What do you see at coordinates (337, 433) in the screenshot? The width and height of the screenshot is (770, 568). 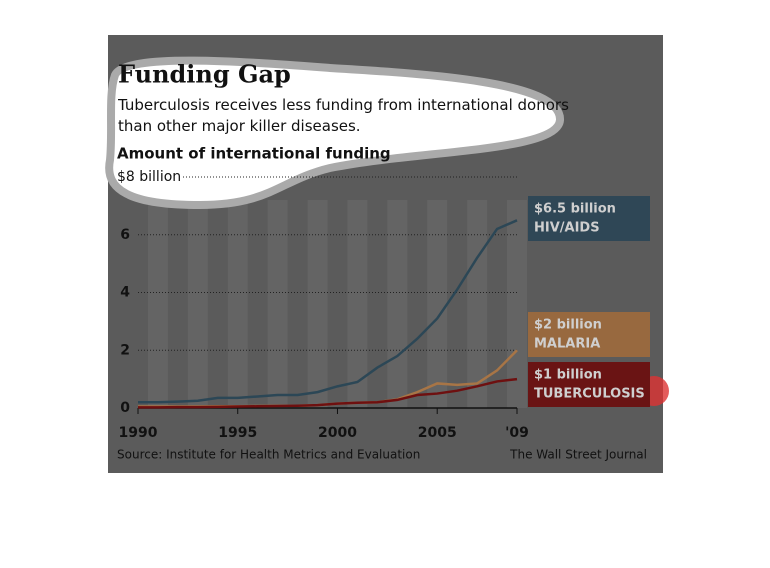 I see `x-tick-label: 2000` at bounding box center [337, 433].